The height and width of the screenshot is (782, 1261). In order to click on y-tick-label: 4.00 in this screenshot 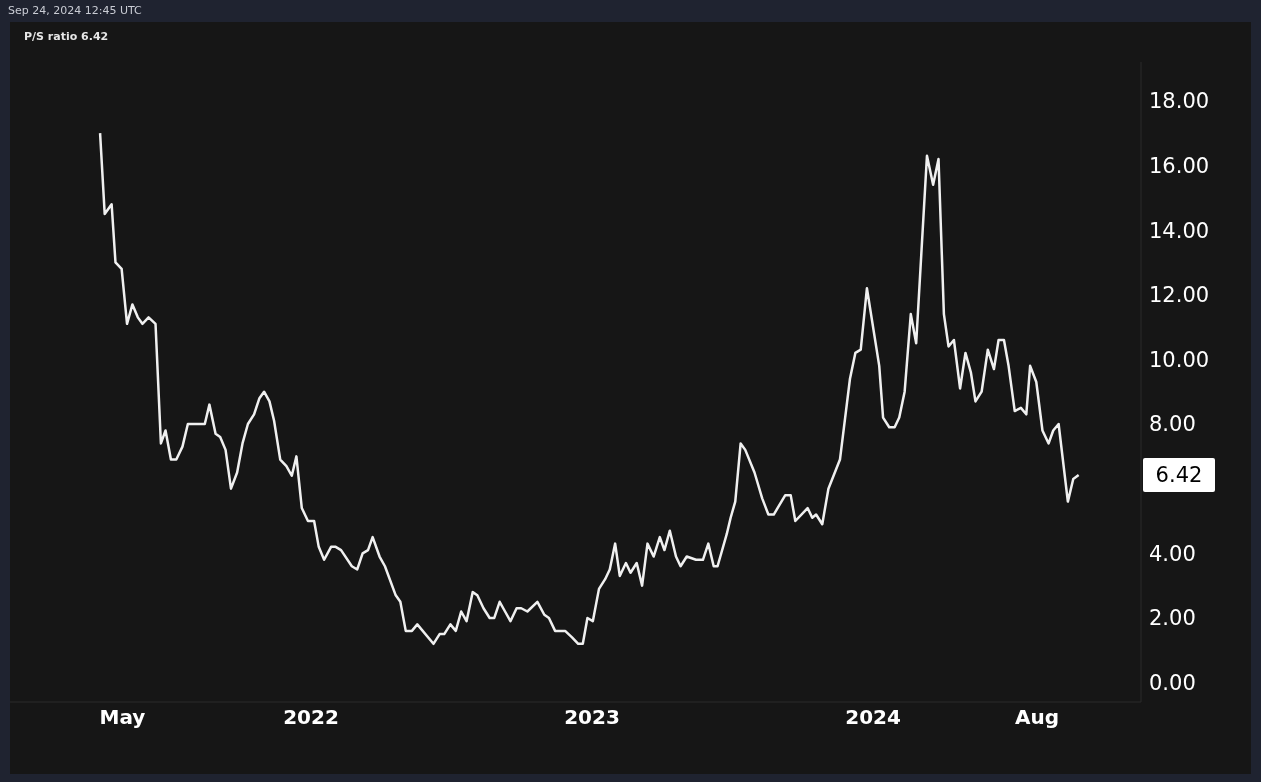, I will do `click(1172, 553)`.